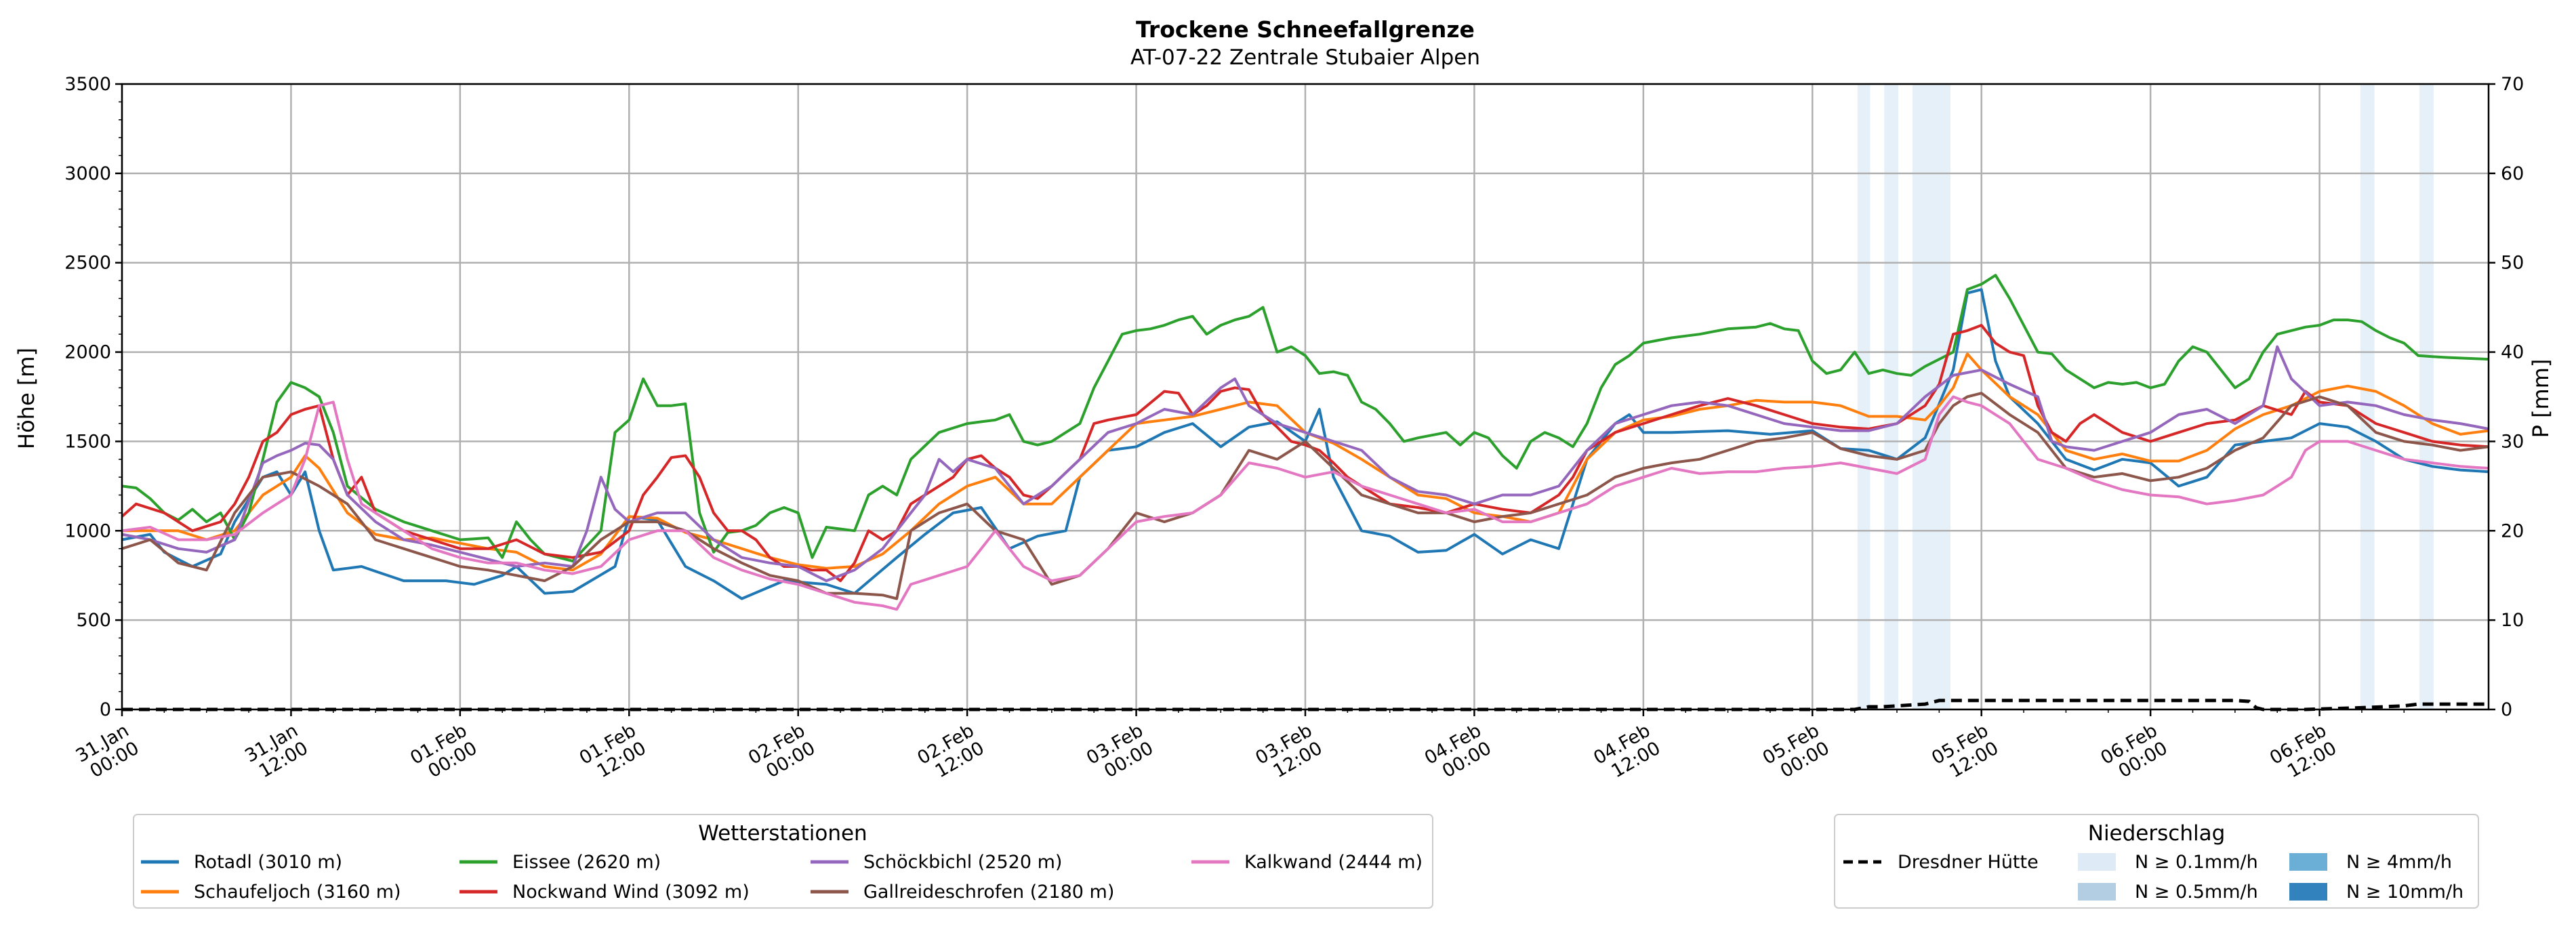 The image size is (2576, 929). What do you see at coordinates (94, 620) in the screenshot?
I see `y-tick-label-1: 500` at bounding box center [94, 620].